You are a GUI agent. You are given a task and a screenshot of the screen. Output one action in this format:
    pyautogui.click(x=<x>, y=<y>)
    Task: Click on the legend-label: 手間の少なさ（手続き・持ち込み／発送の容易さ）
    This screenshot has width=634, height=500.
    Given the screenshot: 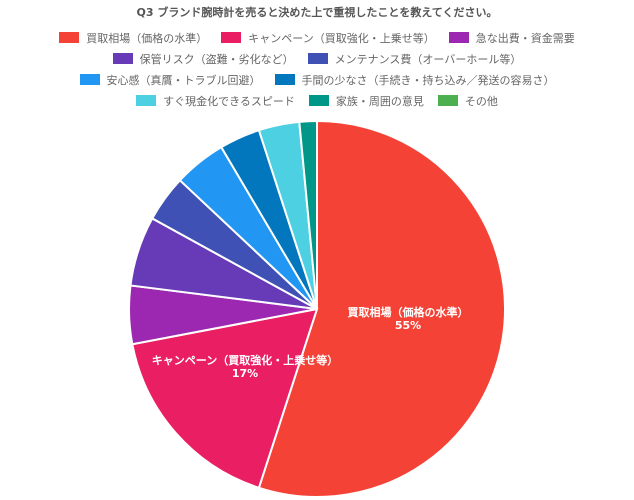 What is the action you would take?
    pyautogui.click(x=428, y=80)
    